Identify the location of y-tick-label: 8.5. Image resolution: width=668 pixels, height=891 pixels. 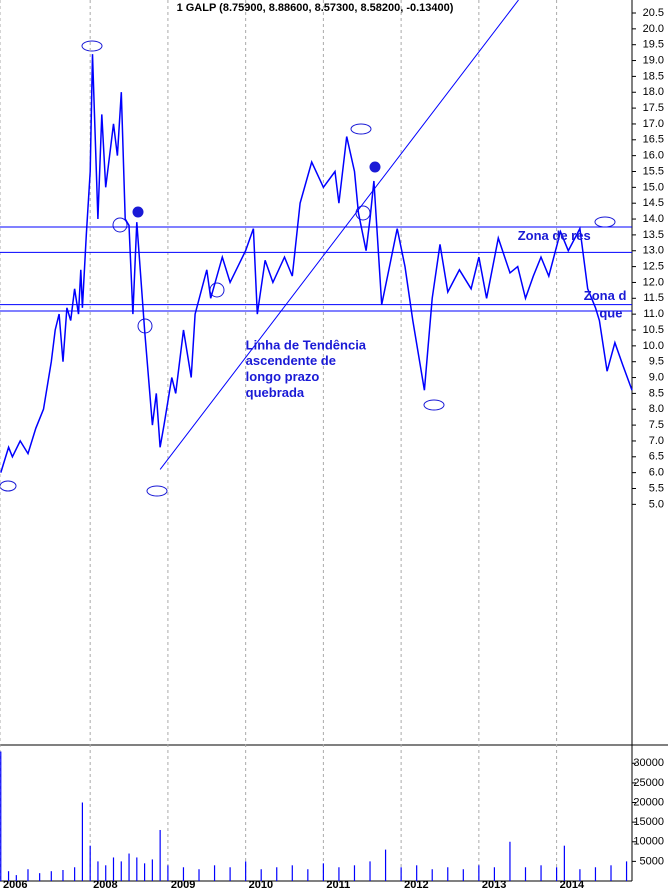
(656, 393).